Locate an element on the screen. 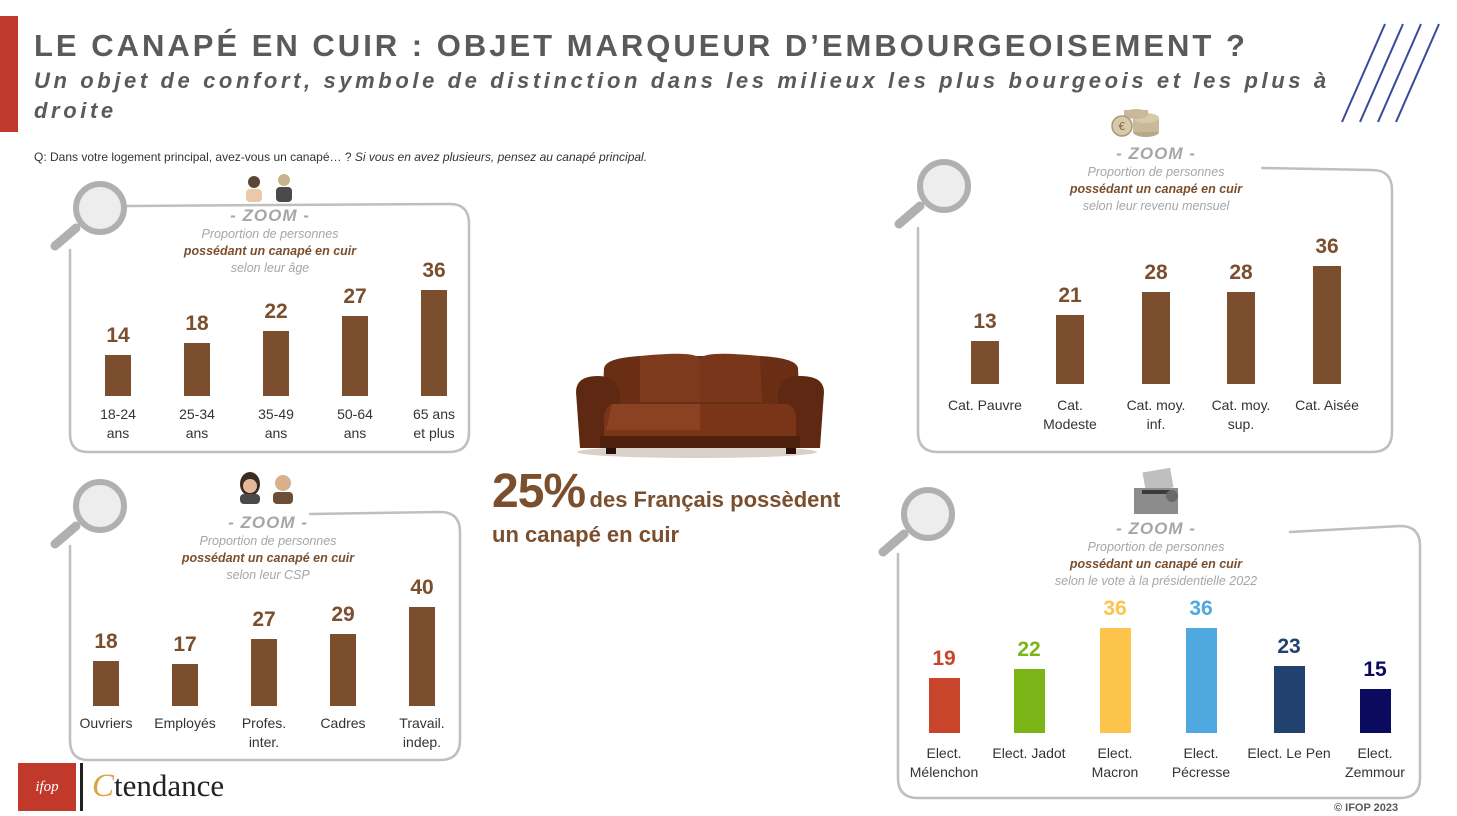  hatch-decoration is located at coordinates (1390, 73).